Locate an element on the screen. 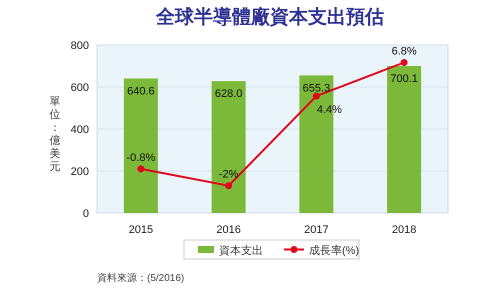 This screenshot has height=290, width=500. data-label: -2% is located at coordinates (228, 174).